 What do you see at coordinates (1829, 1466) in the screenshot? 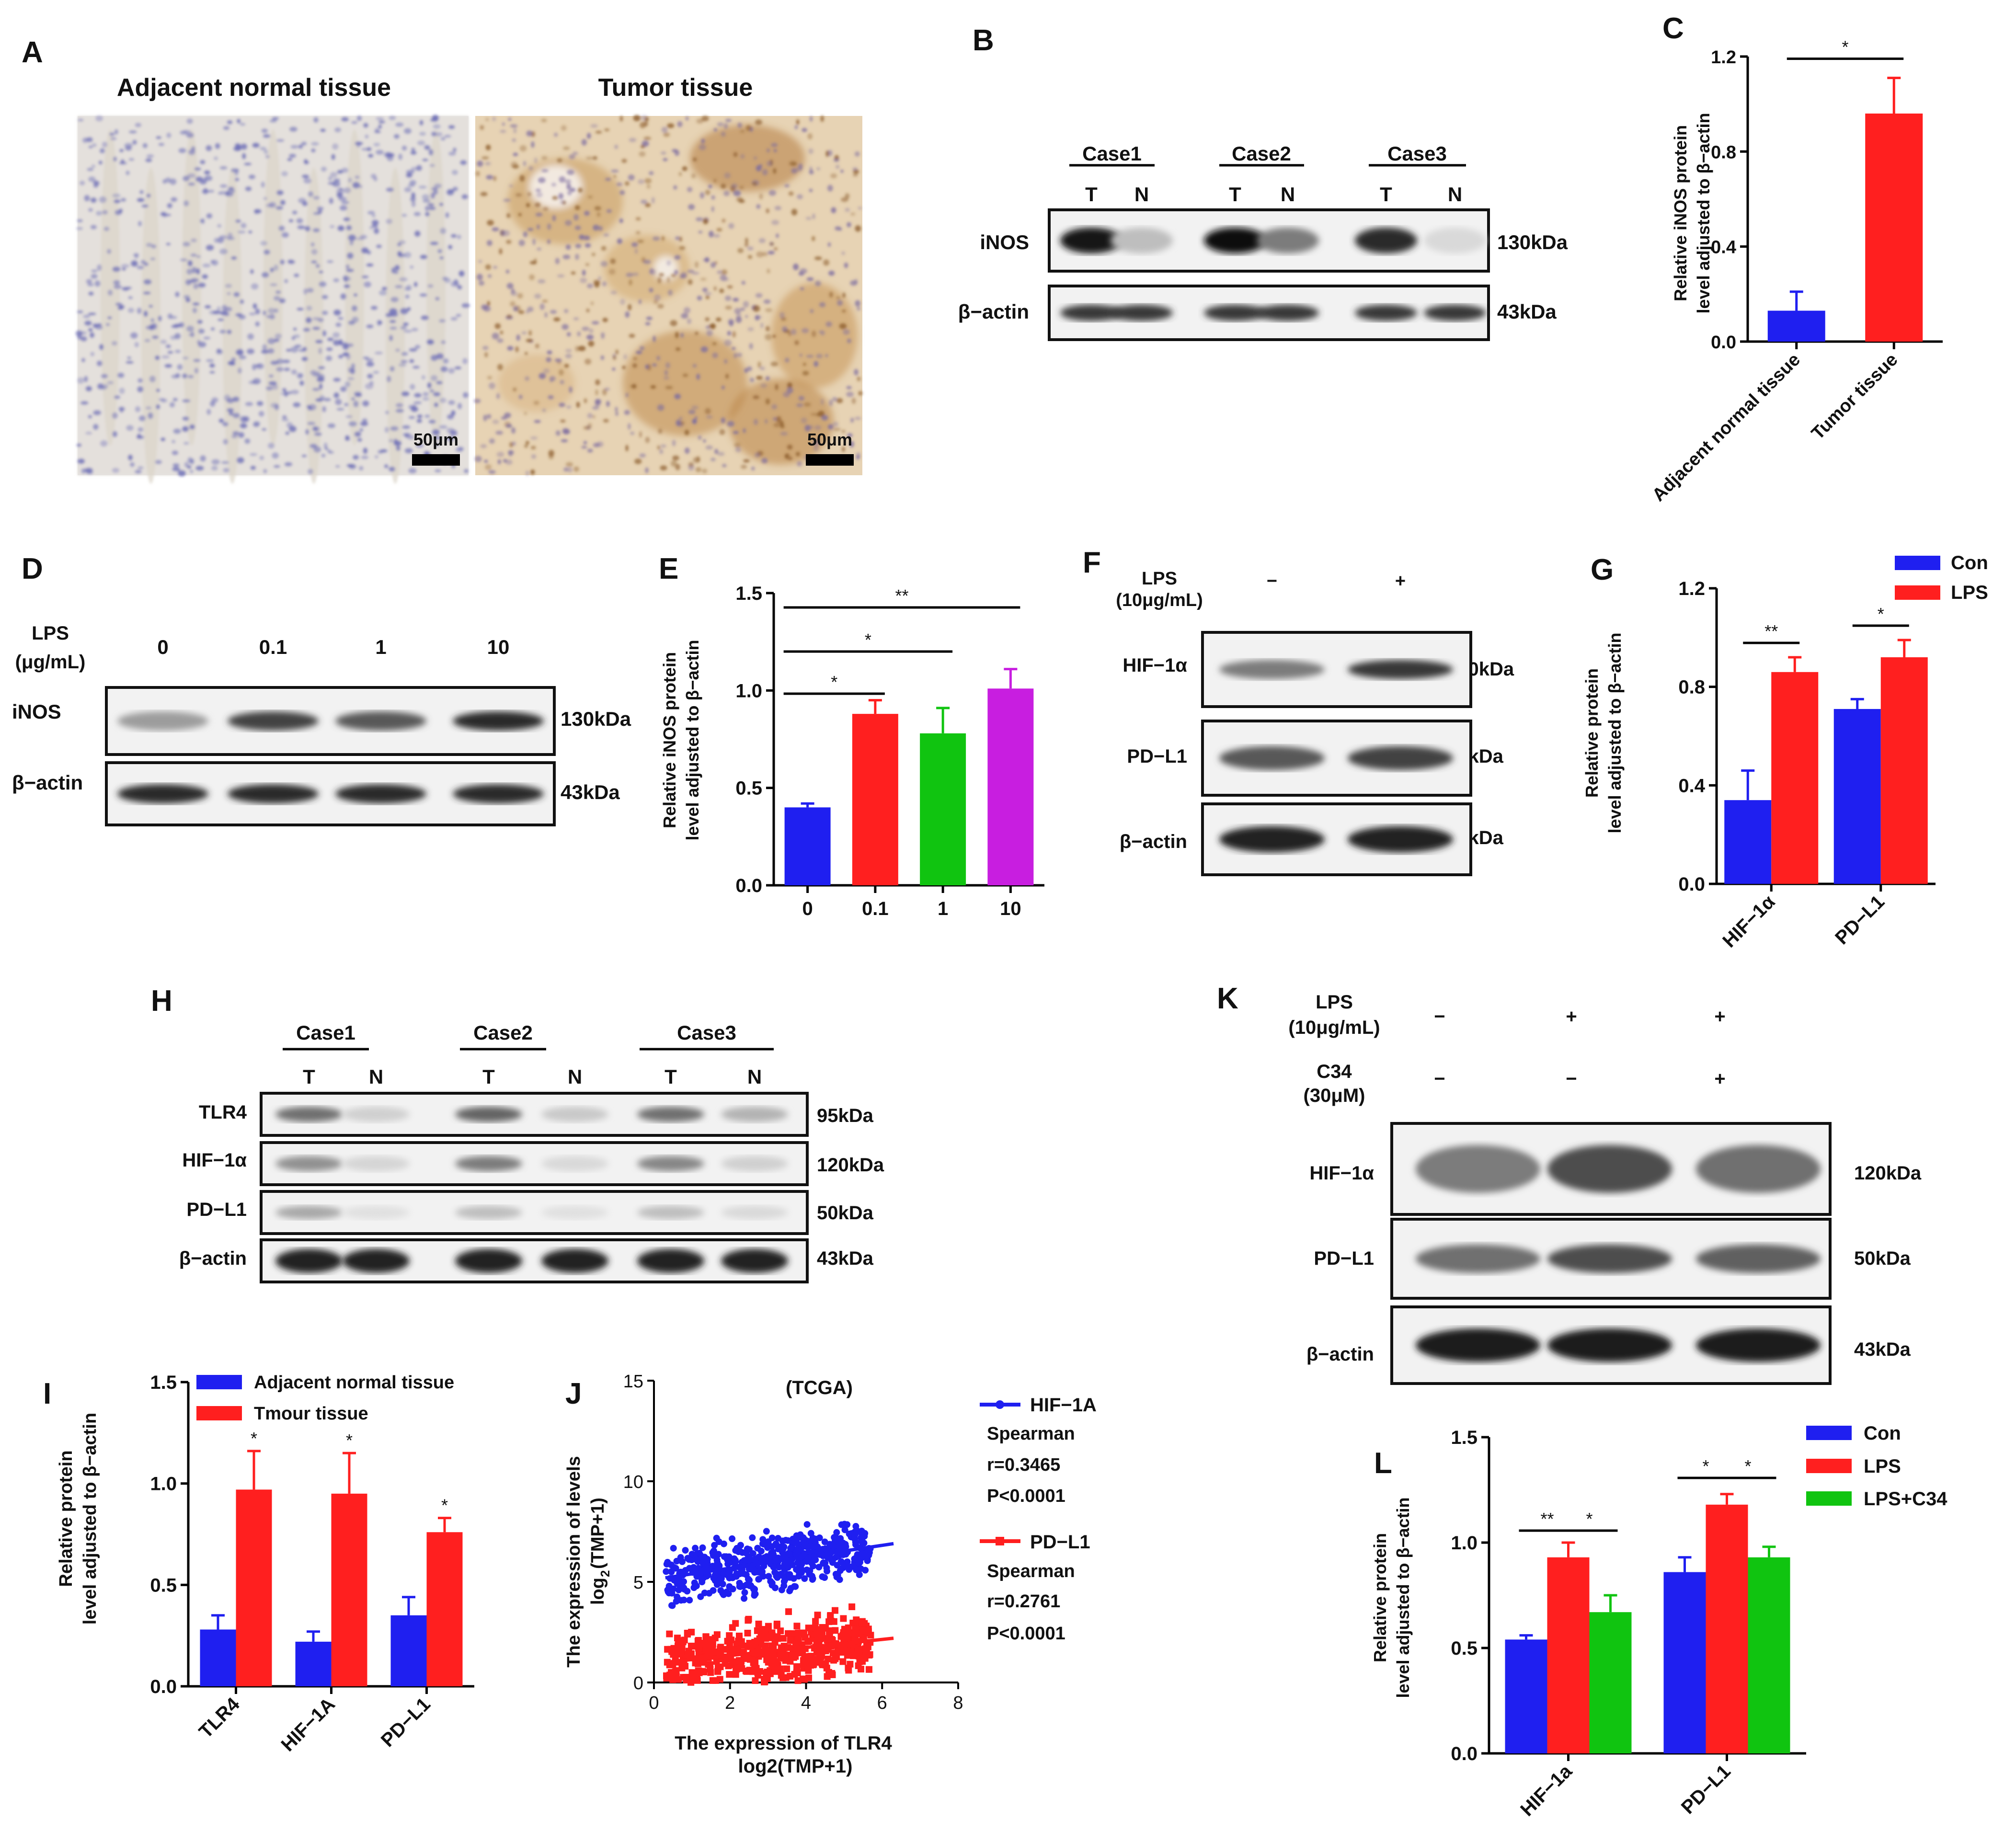
I see `legend-l-lps-swatch` at bounding box center [1829, 1466].